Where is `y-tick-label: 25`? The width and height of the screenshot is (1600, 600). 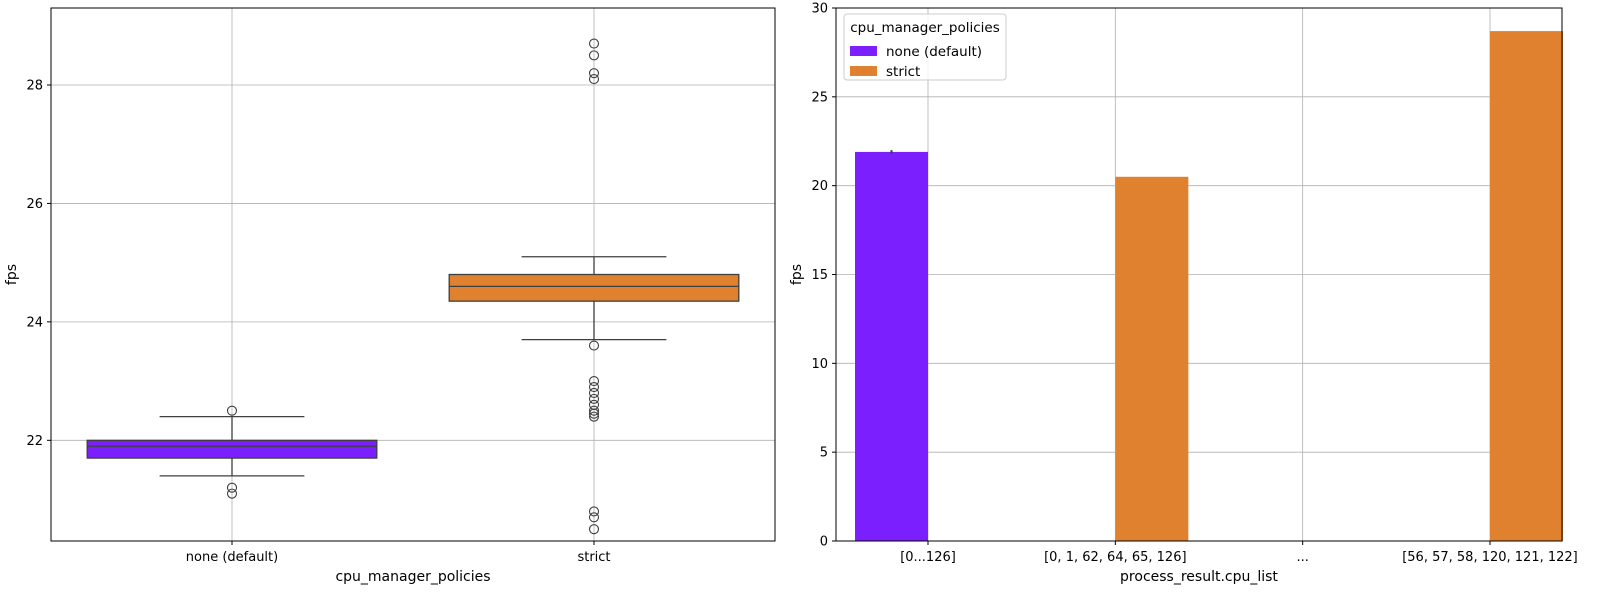
y-tick-label: 25 is located at coordinates (819, 97).